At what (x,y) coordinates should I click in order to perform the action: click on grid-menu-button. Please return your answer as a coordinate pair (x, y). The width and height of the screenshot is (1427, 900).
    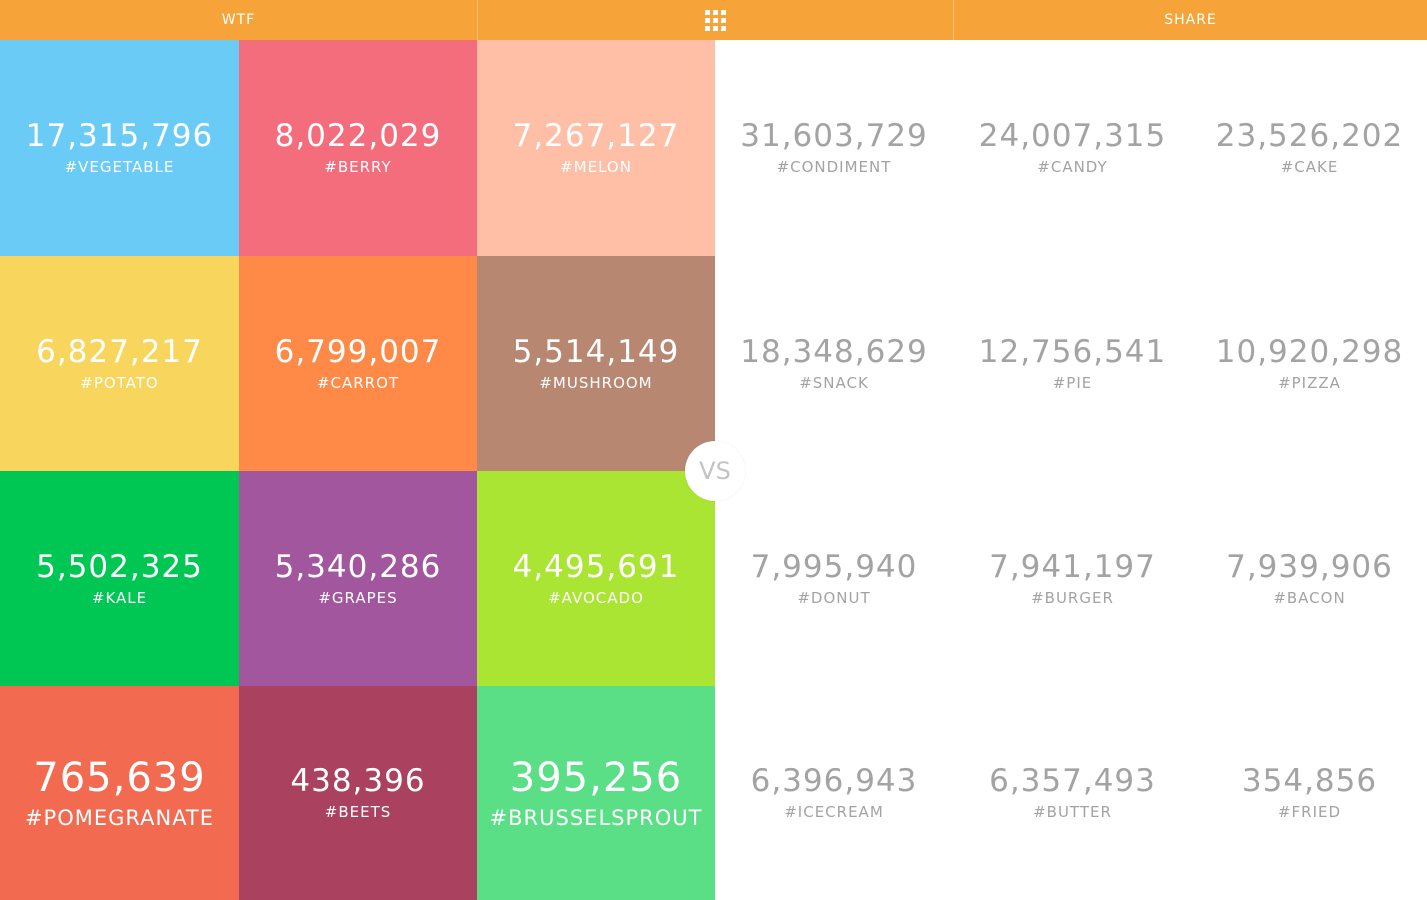
    Looking at the image, I should click on (715, 20).